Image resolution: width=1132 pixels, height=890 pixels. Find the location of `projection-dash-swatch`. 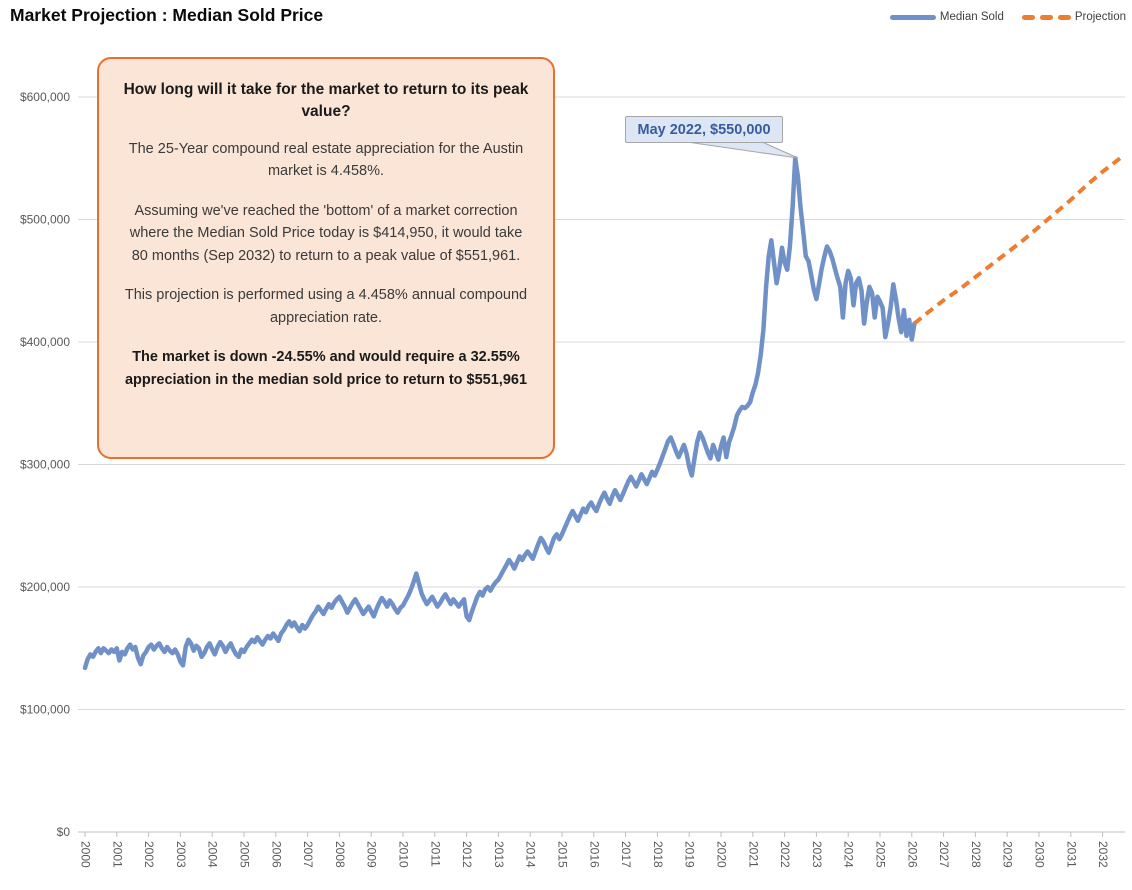

projection-dash-swatch is located at coordinates (1046, 17).